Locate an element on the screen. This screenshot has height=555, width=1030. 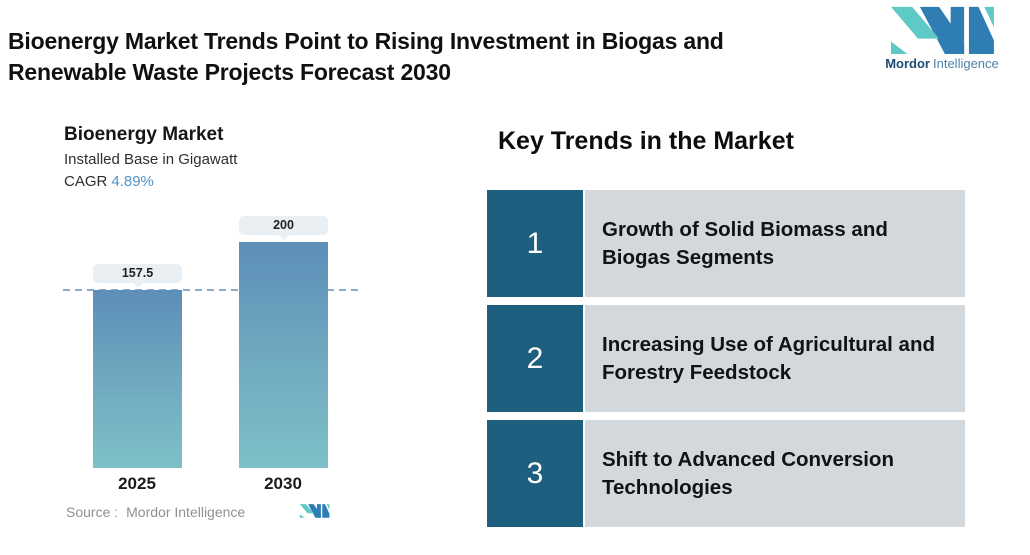
page-title-line-2: Renewable Waste Projects Forecast 2030 is located at coordinates (229, 72).